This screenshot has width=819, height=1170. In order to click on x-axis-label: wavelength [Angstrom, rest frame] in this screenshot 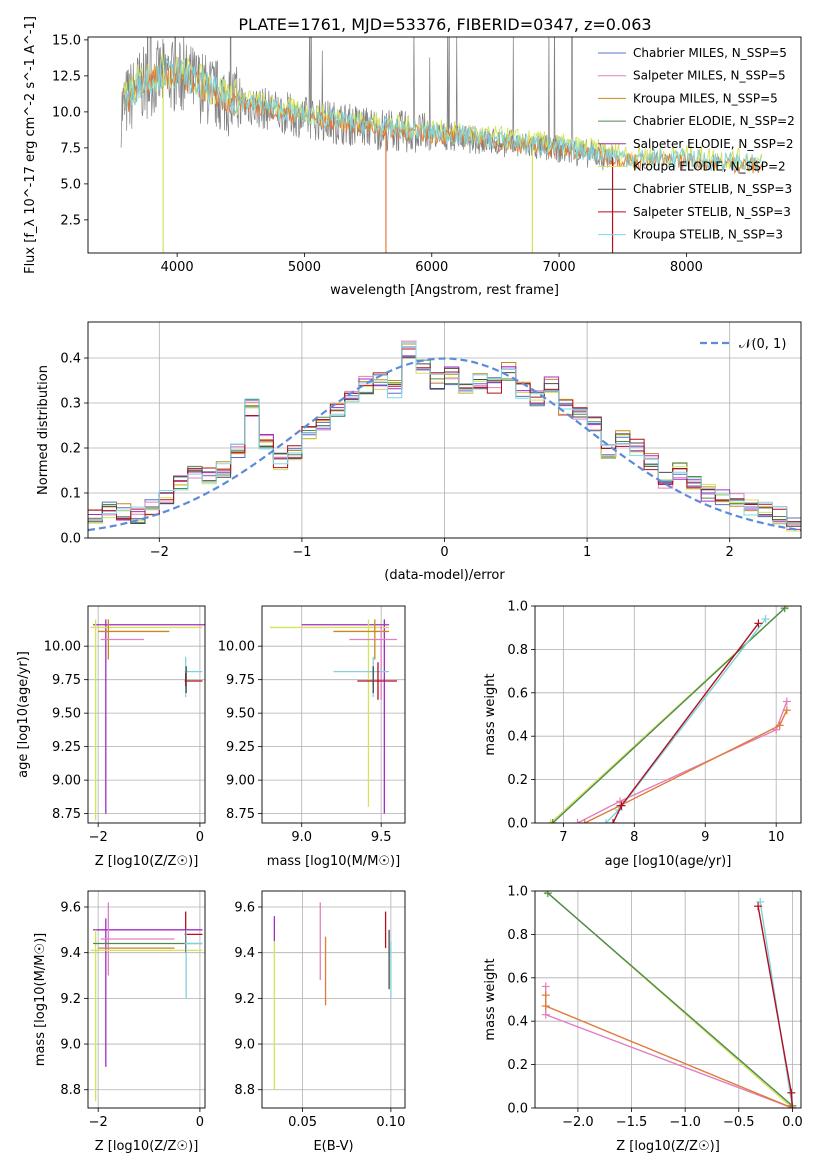, I will do `click(444, 290)`.